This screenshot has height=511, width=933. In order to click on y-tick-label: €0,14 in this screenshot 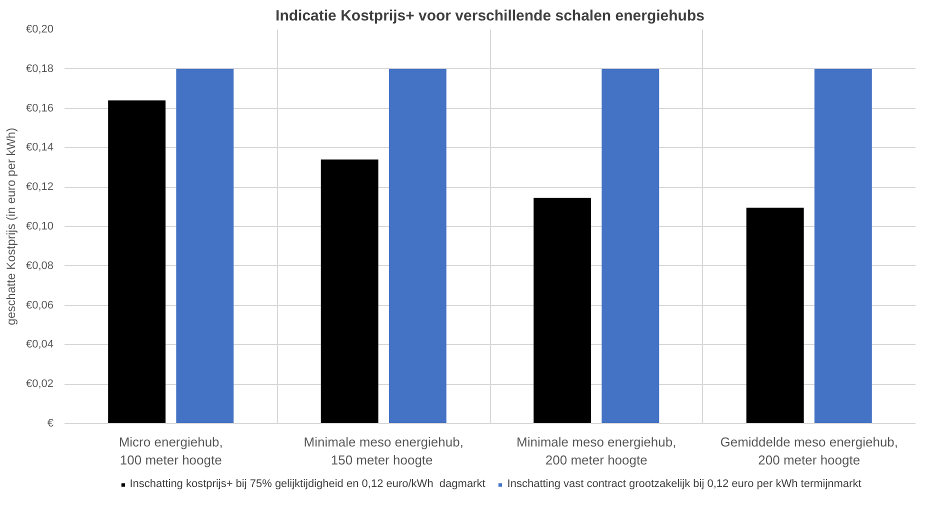, I will do `click(40, 148)`.